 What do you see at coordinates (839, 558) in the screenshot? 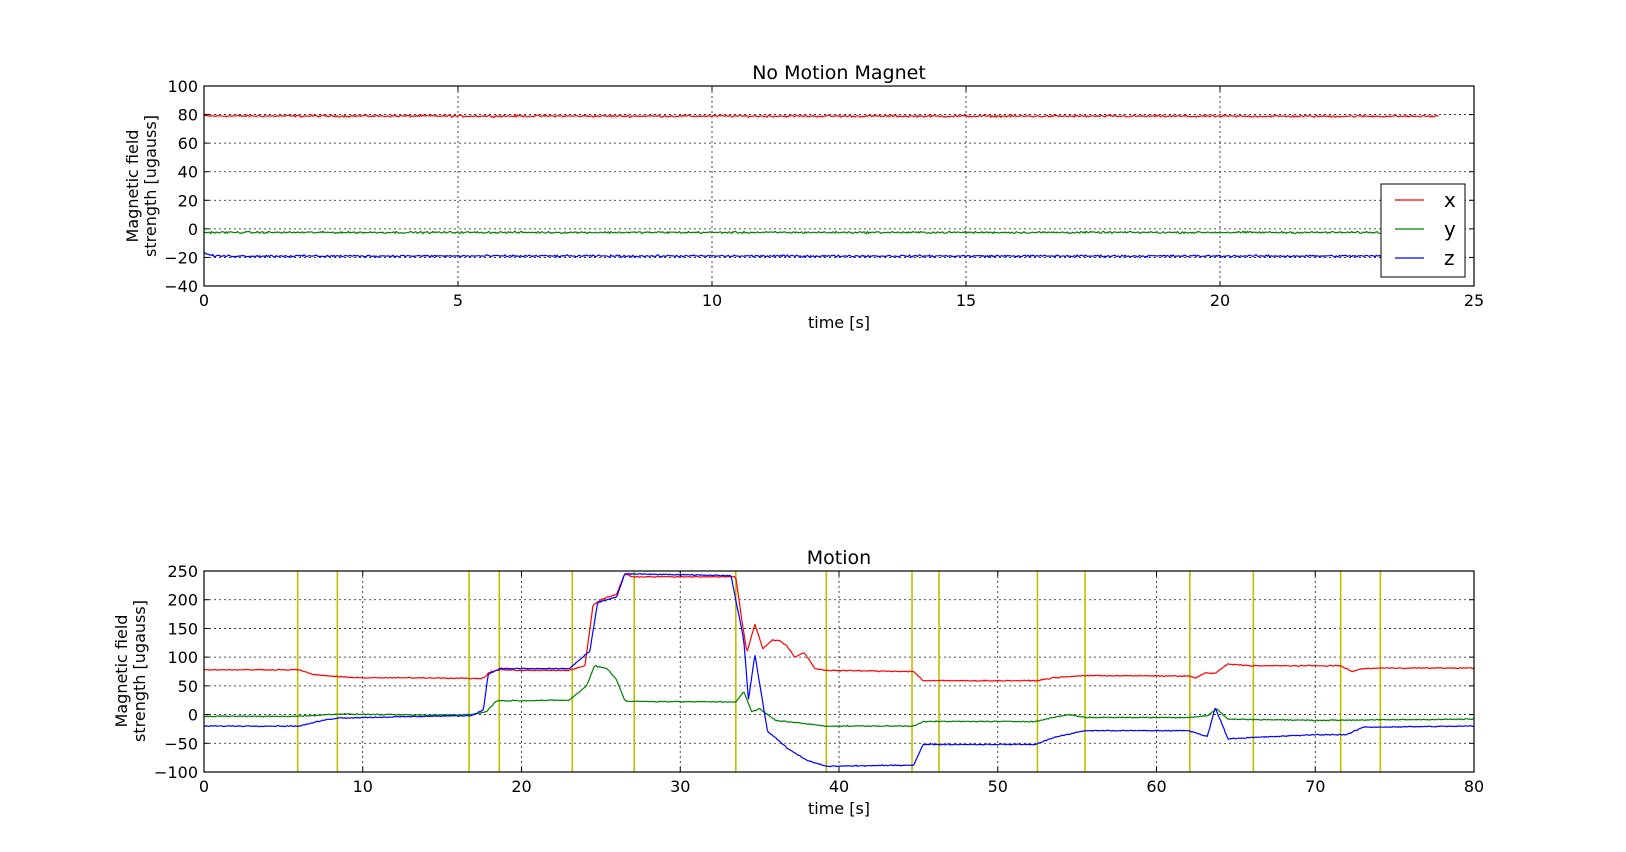
I see `chart-title: Motion` at bounding box center [839, 558].